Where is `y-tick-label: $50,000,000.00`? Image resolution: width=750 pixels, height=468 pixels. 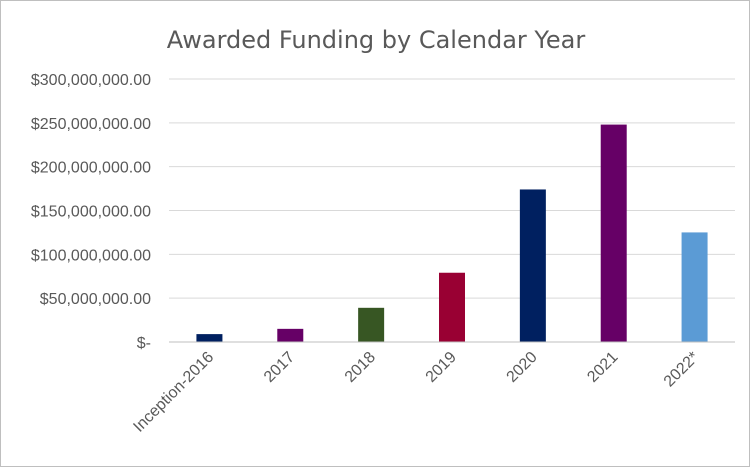
y-tick-label: $50,000,000.00 is located at coordinates (95, 299).